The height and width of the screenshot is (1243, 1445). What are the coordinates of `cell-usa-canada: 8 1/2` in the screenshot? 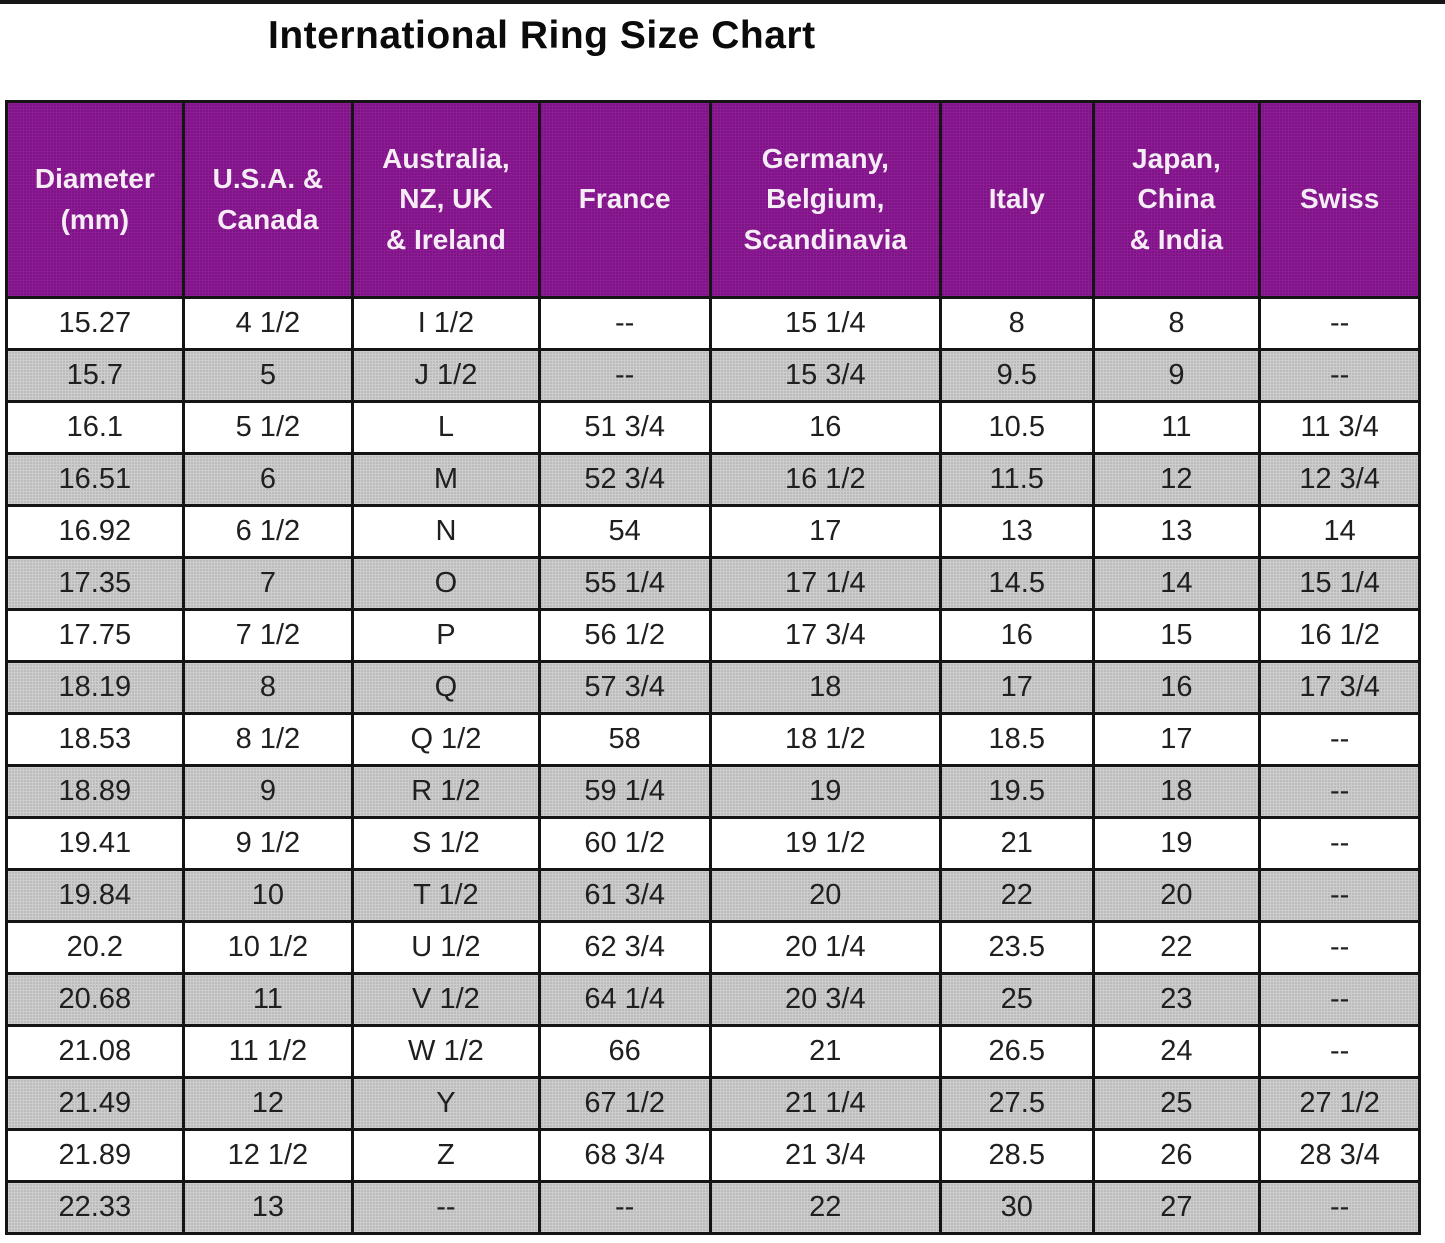 It's located at (268, 739).